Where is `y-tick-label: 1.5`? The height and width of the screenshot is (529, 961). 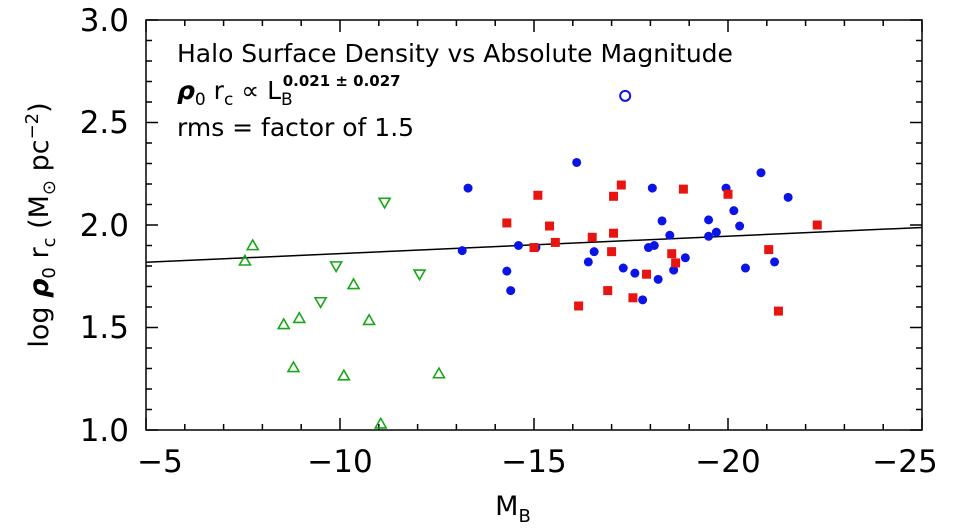
y-tick-label: 1.5 is located at coordinates (104, 328).